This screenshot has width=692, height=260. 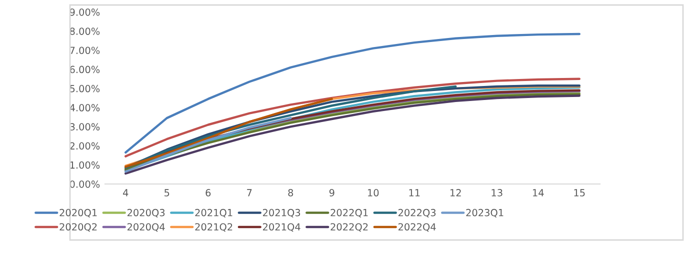 What do you see at coordinates (78, 213) in the screenshot?
I see `legend-label: 2020Q1` at bounding box center [78, 213].